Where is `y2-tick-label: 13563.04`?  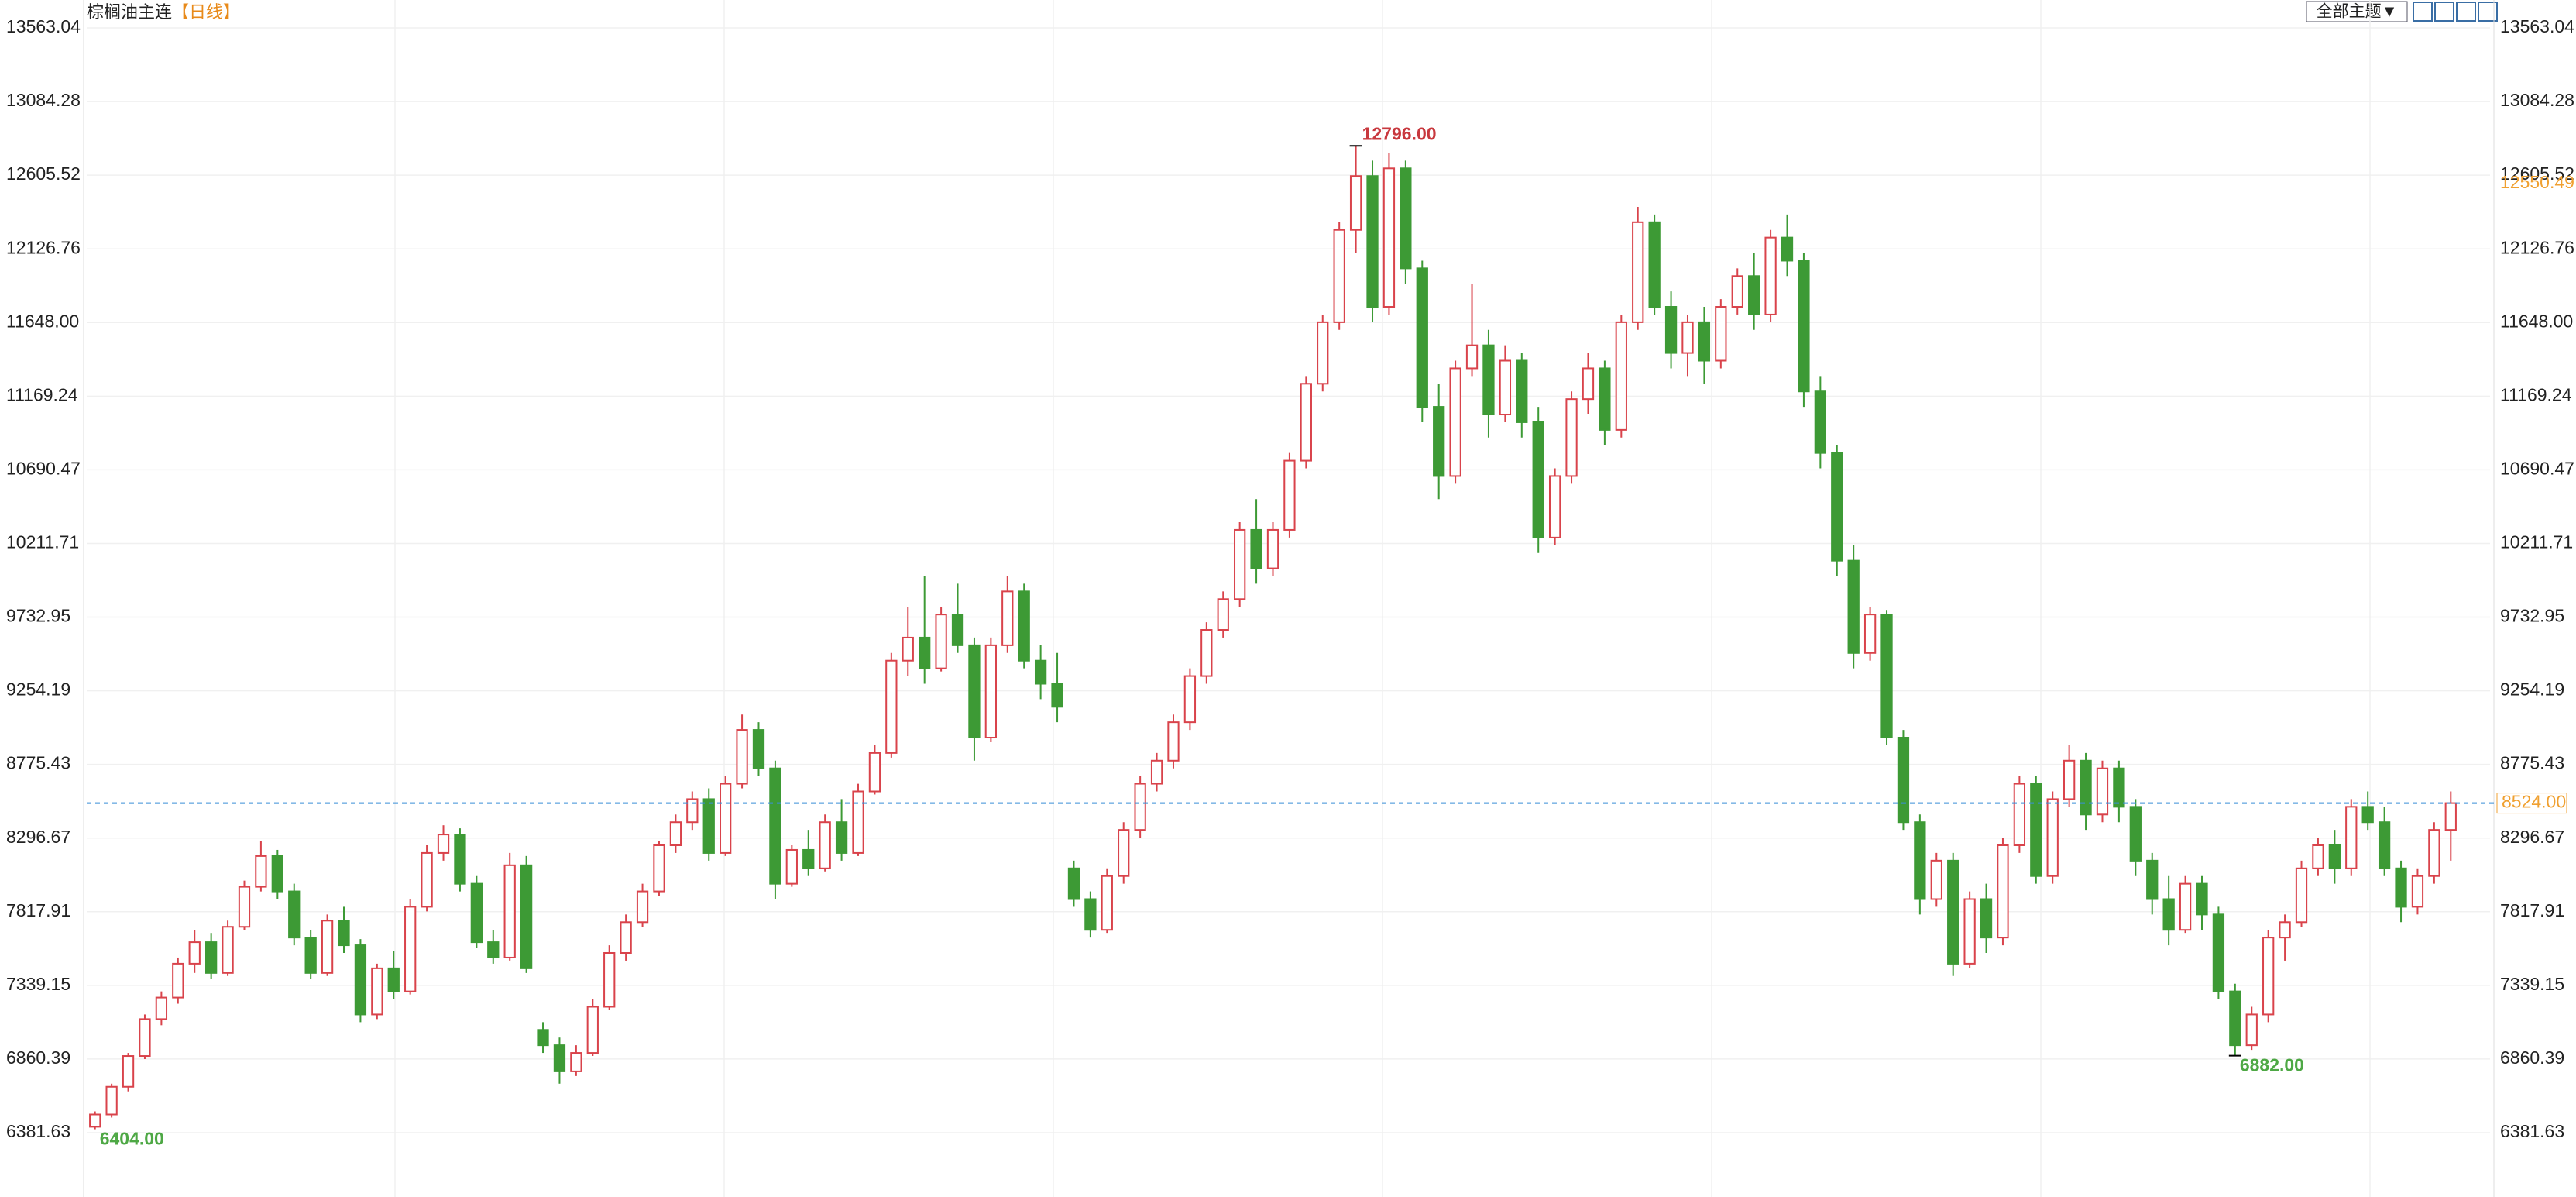 y2-tick-label: 13563.04 is located at coordinates (2537, 26).